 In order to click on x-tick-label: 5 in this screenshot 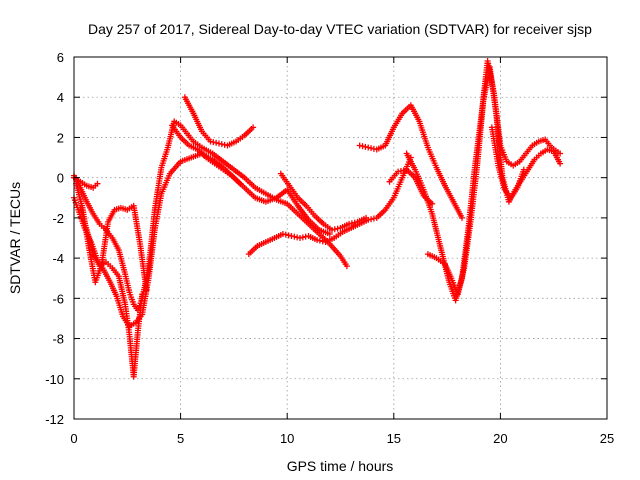, I will do `click(180, 438)`.